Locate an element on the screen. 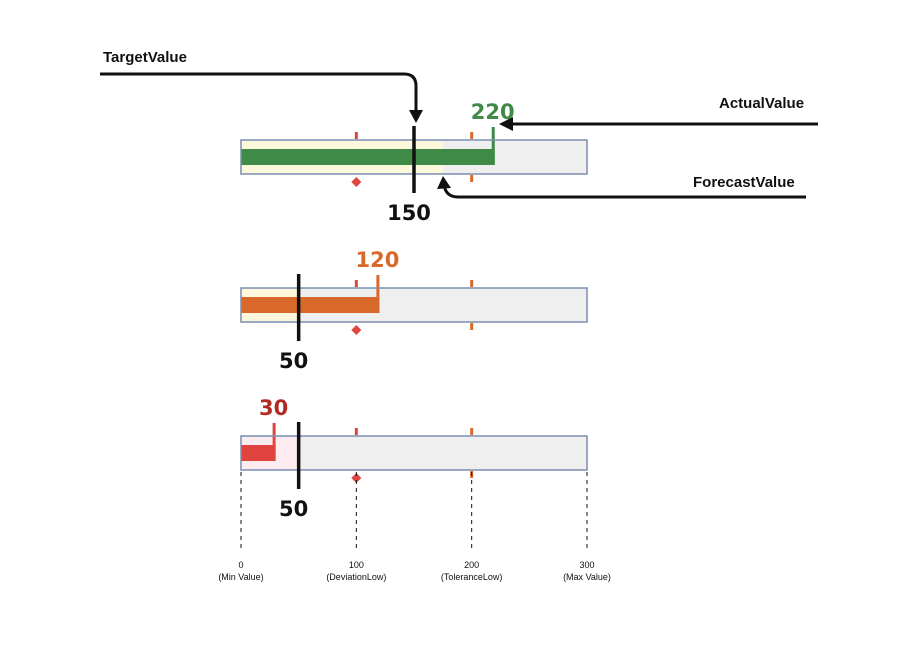 This screenshot has width=904, height=646. actual-value-label: 30 is located at coordinates (273, 408).